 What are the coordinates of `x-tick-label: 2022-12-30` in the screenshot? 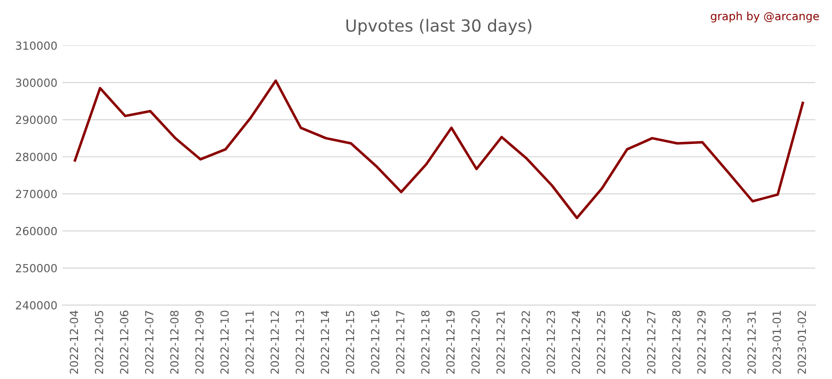 It's located at (726, 342).